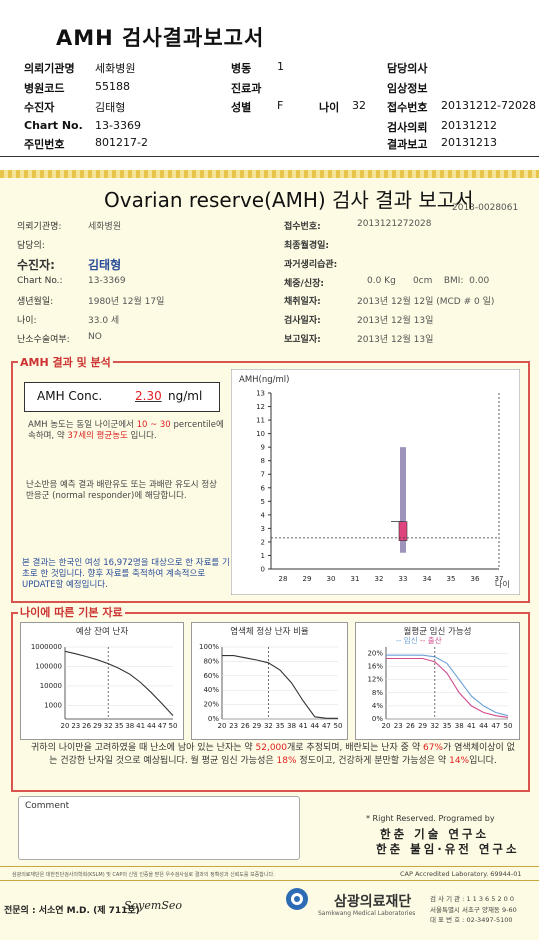 Image resolution: width=539 pixels, height=940 pixels. Describe the element at coordinates (306, 246) in the screenshot. I see `rr-label-1: 최종월경일:` at that location.